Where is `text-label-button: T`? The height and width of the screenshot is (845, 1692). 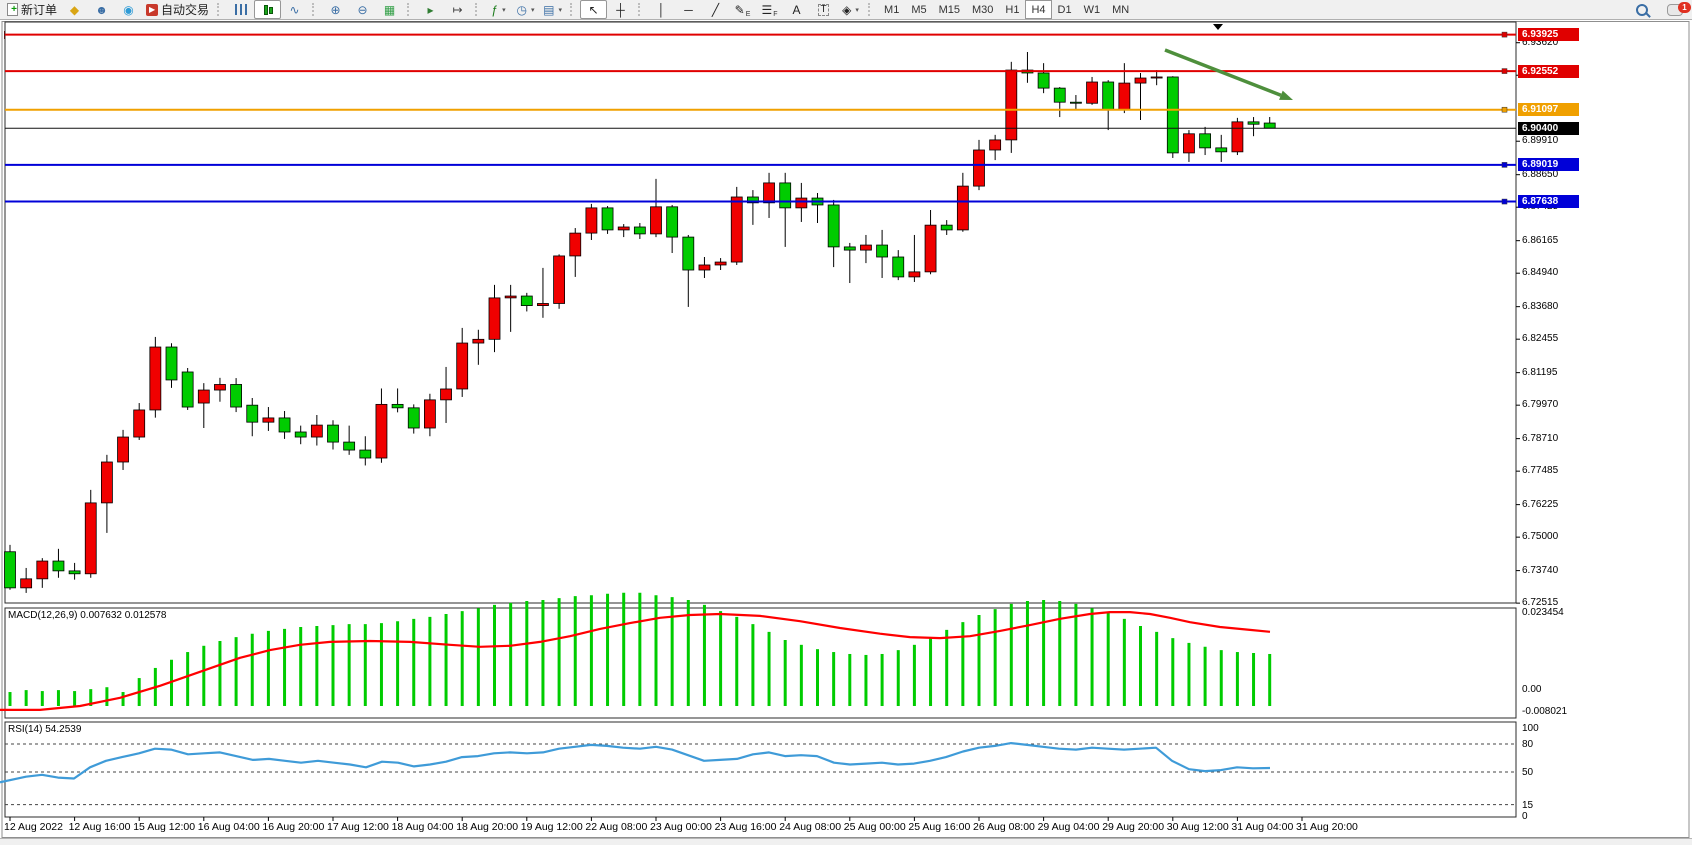 text-label-button: T is located at coordinates (823, 9).